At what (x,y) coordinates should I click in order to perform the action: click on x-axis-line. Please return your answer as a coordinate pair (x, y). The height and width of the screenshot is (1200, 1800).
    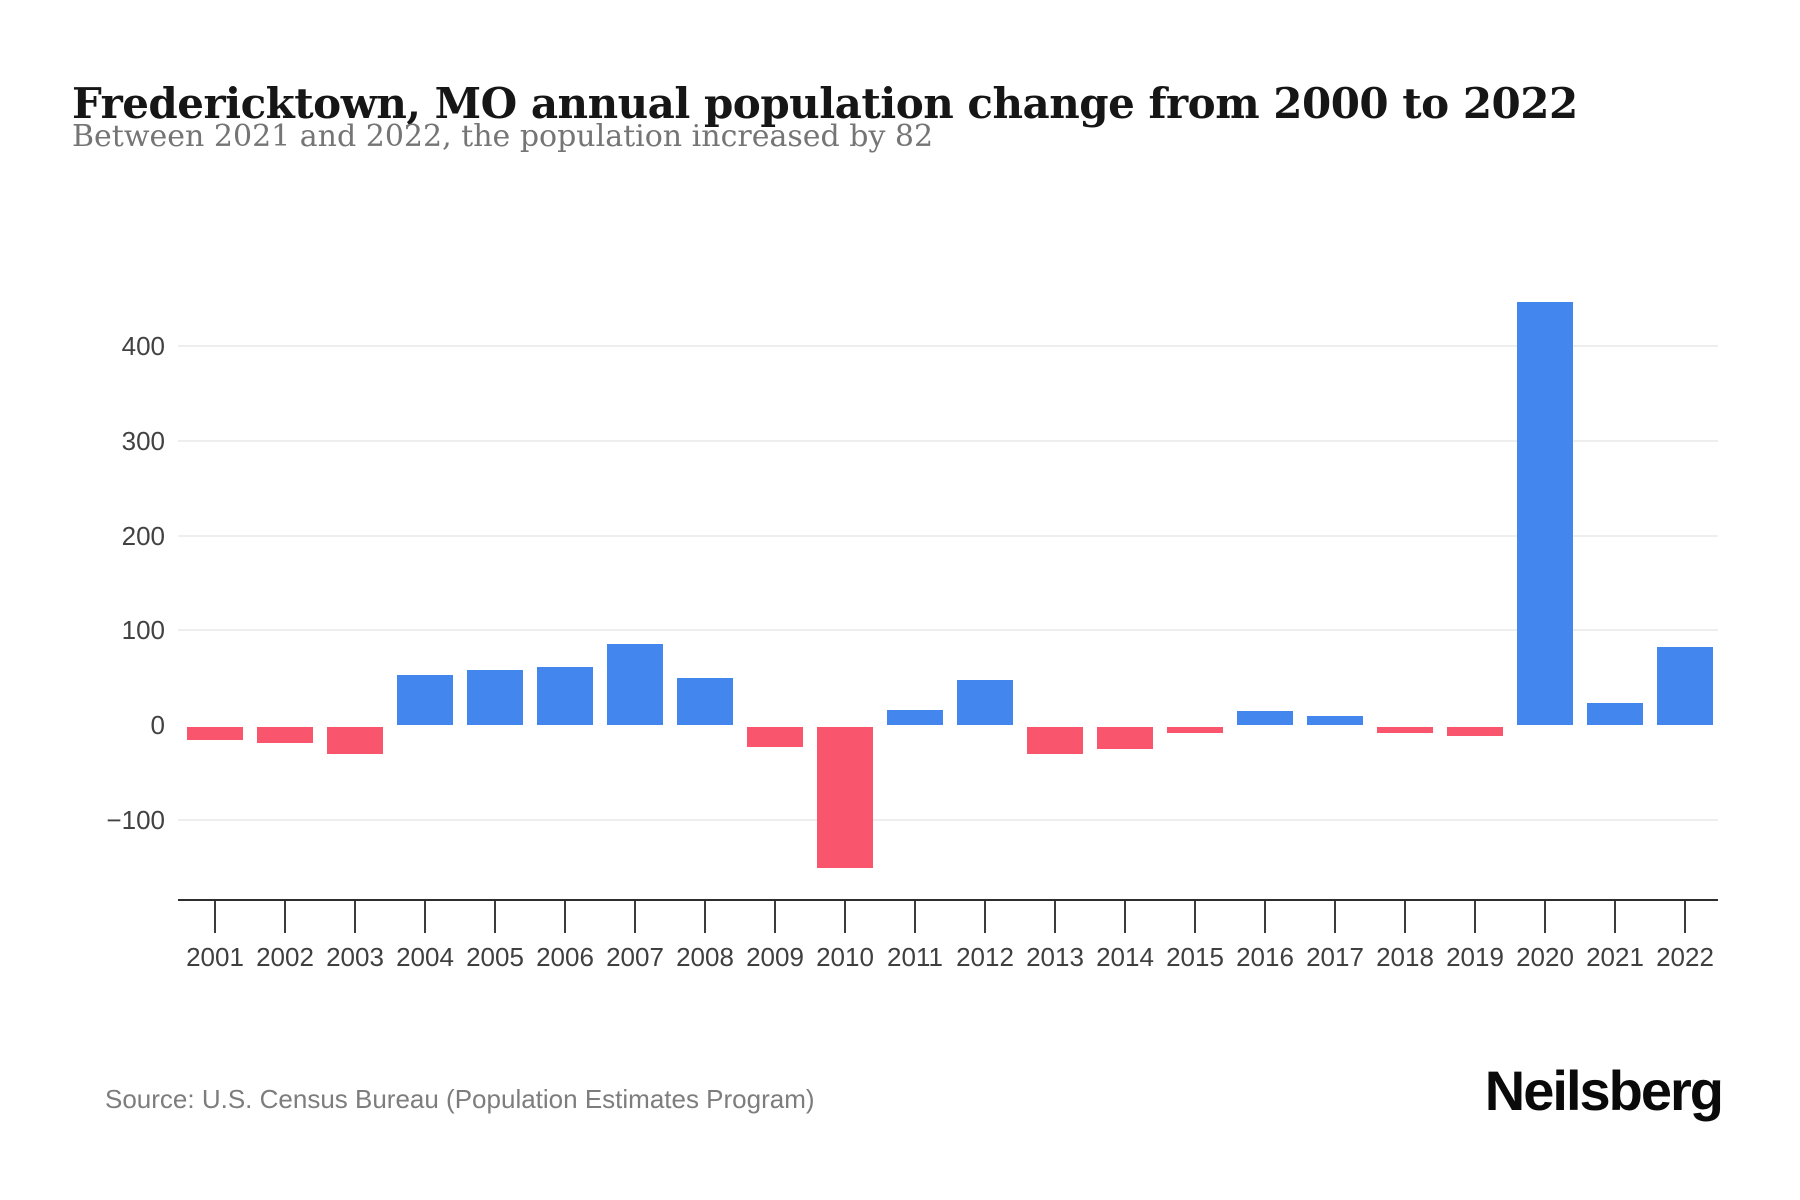
    Looking at the image, I should click on (948, 900).